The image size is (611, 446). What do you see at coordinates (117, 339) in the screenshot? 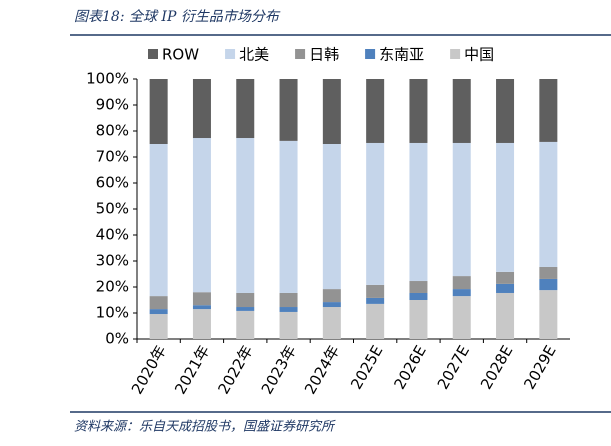
I see `y-tick-label: 0%` at bounding box center [117, 339].